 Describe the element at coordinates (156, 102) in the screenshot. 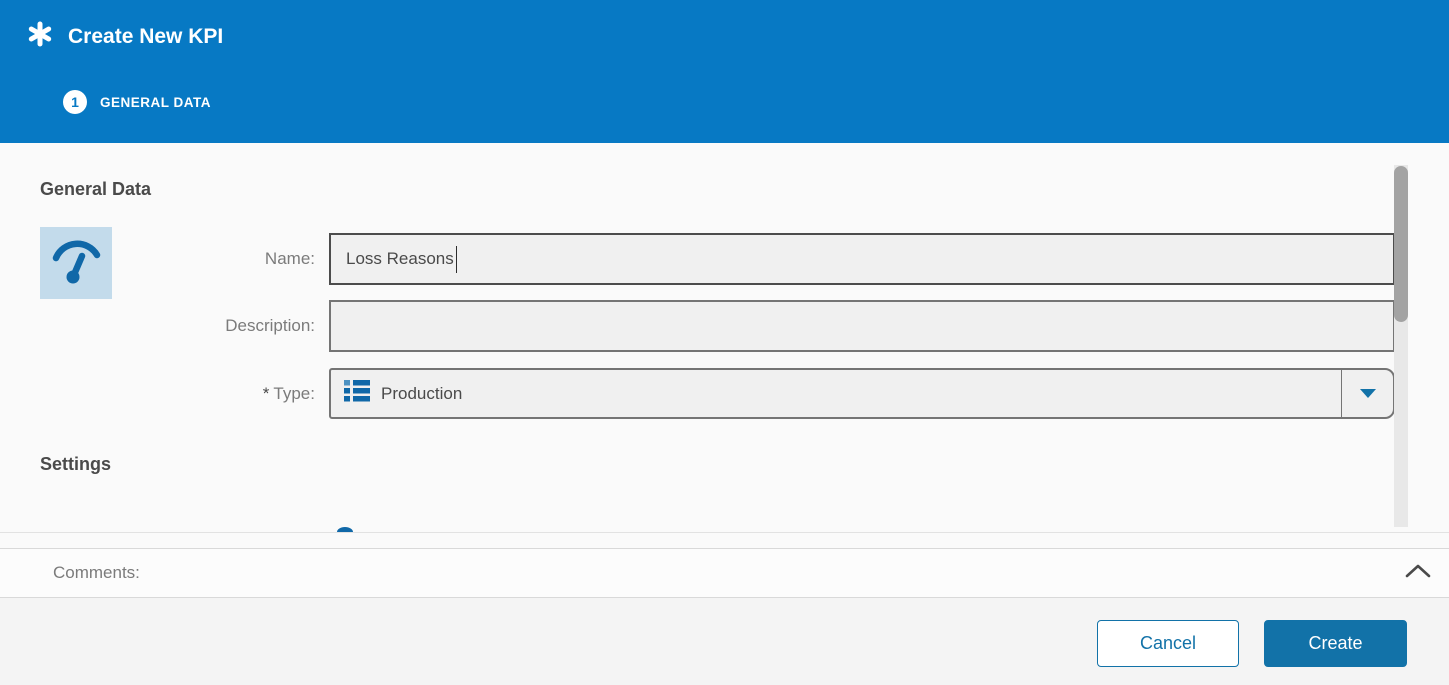

I see `step-label: GENERAL DATA` at that location.